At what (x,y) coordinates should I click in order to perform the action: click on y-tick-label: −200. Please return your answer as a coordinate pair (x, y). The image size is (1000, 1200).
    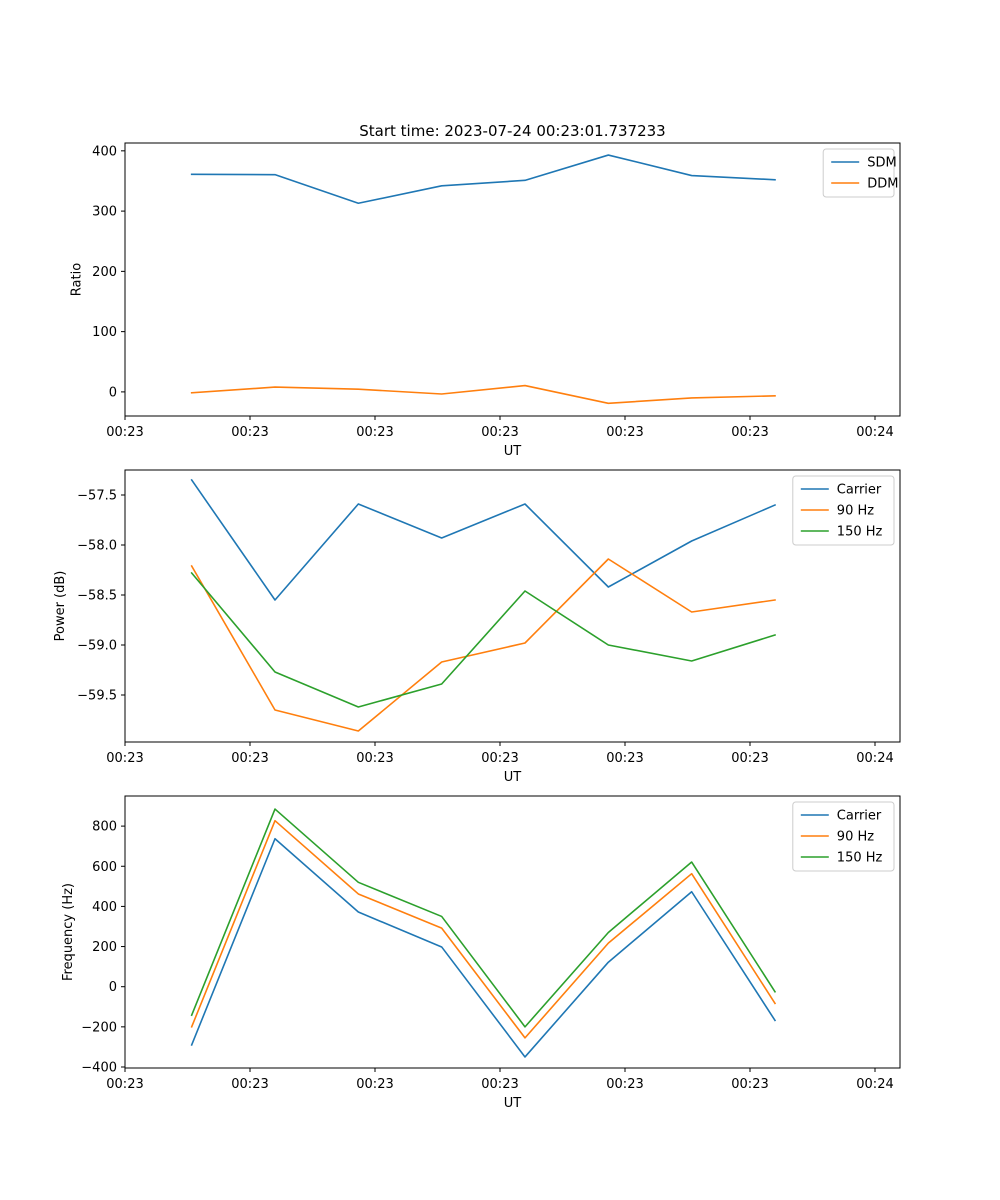
    Looking at the image, I should click on (99, 1027).